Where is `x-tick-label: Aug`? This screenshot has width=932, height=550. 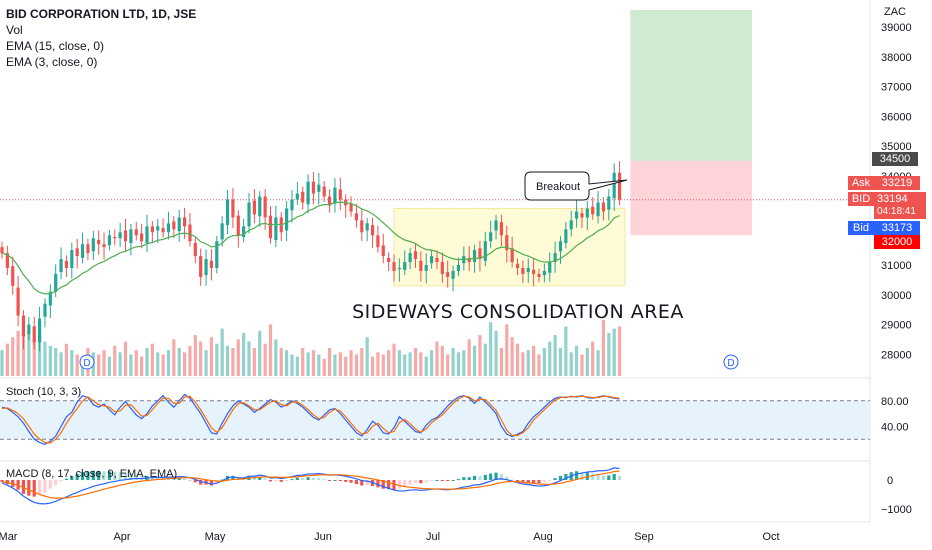
x-tick-label: Aug is located at coordinates (543, 537).